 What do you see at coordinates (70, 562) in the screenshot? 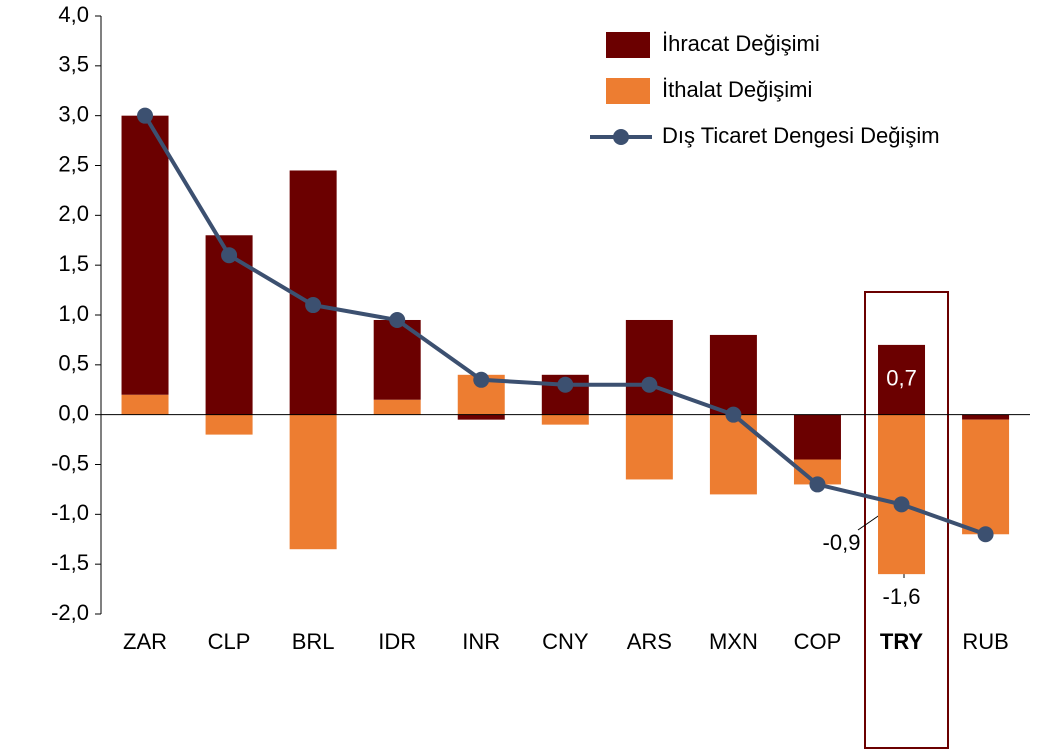
I see `y-tick-label: -1,5` at bounding box center [70, 562].